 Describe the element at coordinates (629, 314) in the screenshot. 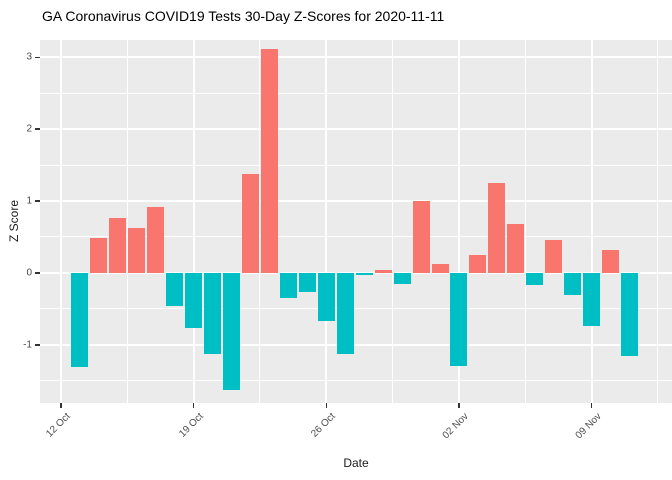

I see `bar-11-nov` at that location.